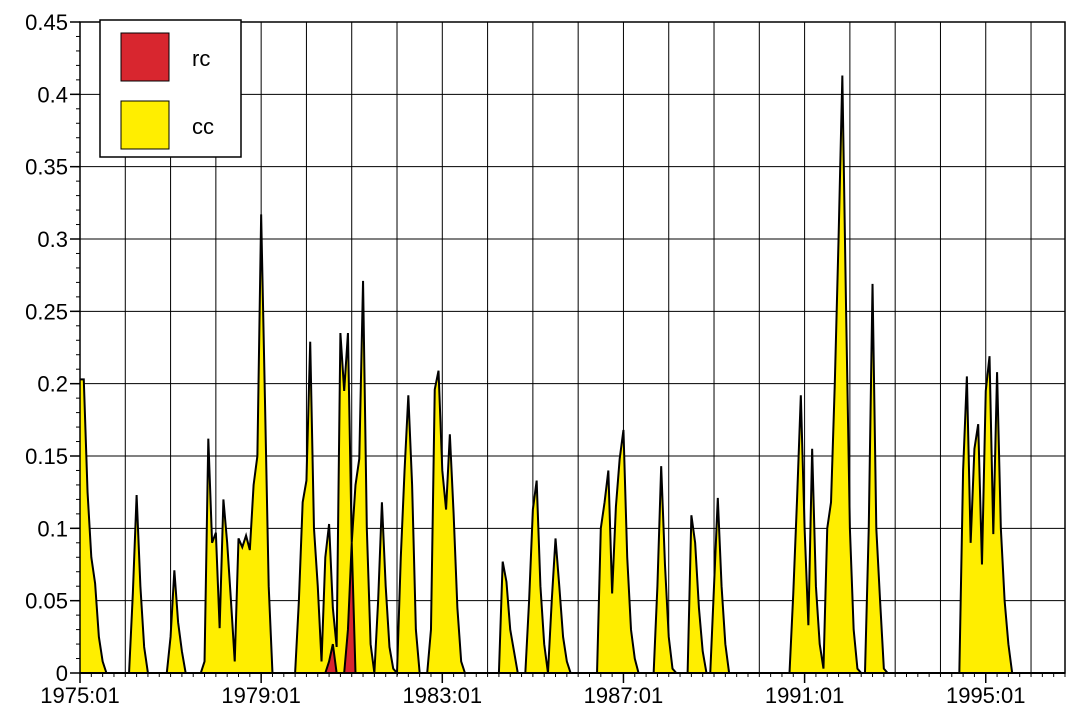 The width and height of the screenshot is (1075, 726). What do you see at coordinates (145, 125) in the screenshot?
I see `legend-swatch-cc` at bounding box center [145, 125].